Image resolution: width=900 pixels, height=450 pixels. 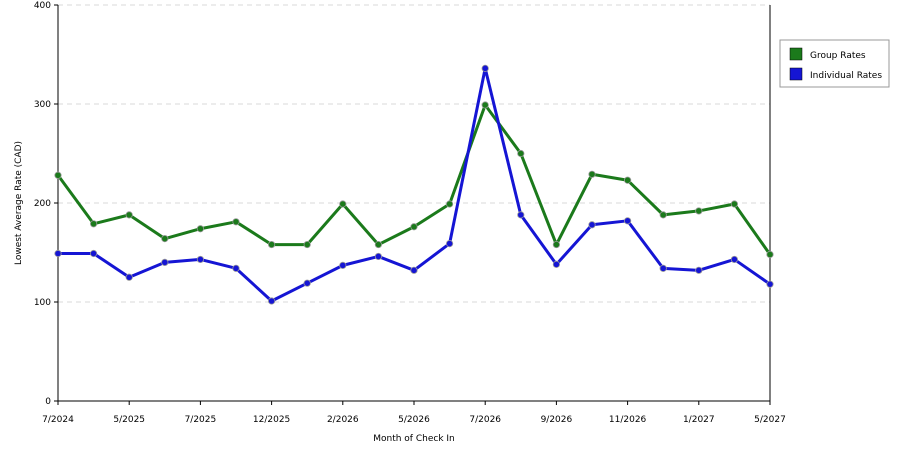 What do you see at coordinates (770, 420) in the screenshot?
I see `x-tick-label: 5/2027` at bounding box center [770, 420].